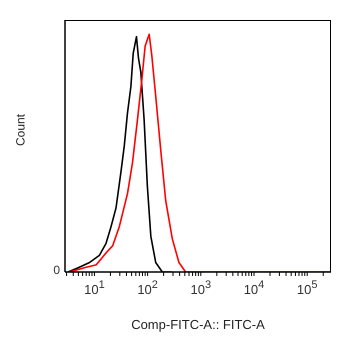 The image size is (345, 345). Describe the element at coordinates (254, 288) in the screenshot. I see `x-tick-label: 10$^{4}$` at that location.